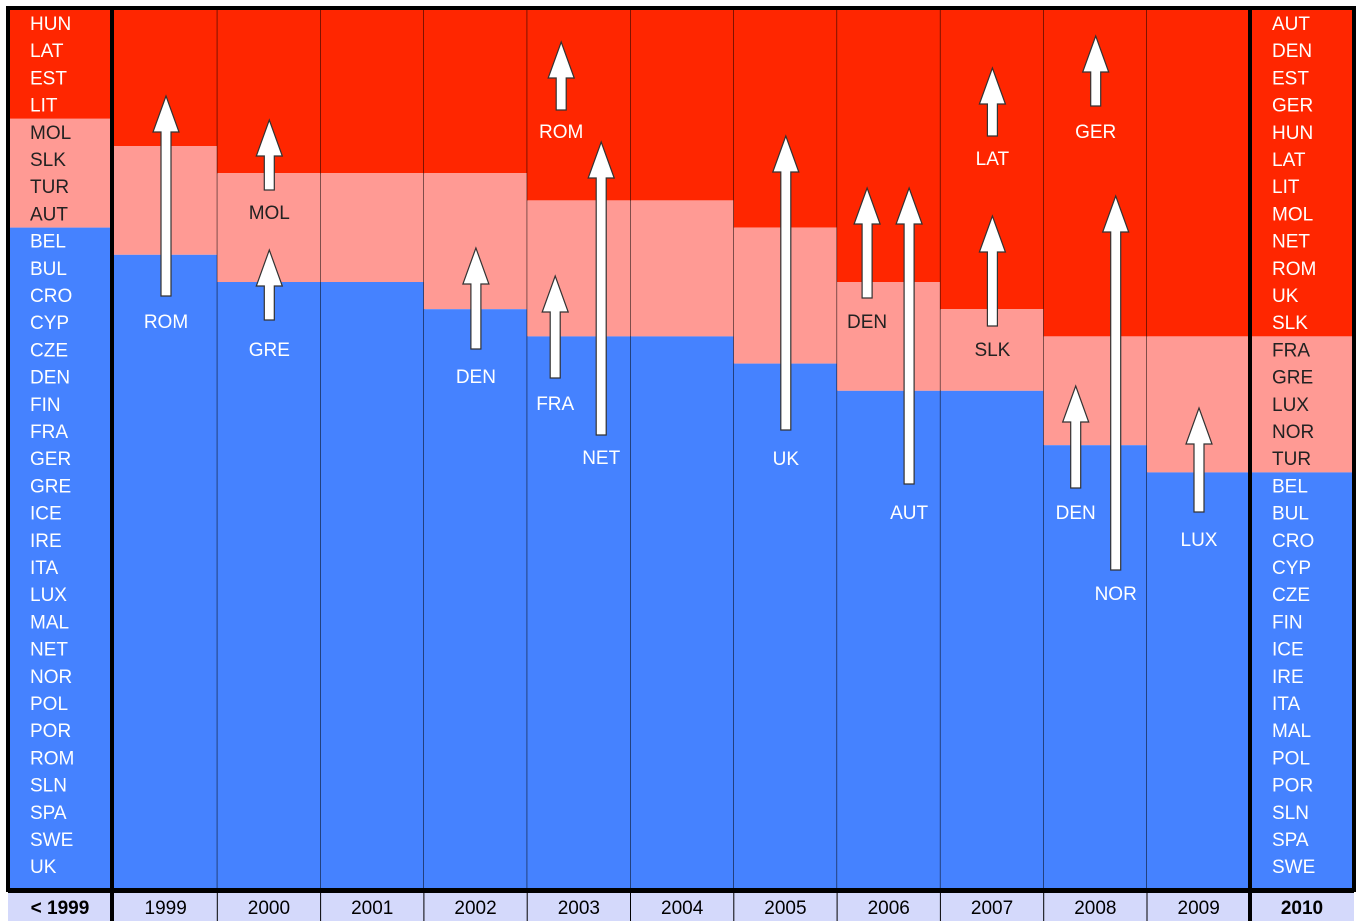  What do you see at coordinates (269, 908) in the screenshot?
I see `period-label-2: 2000` at bounding box center [269, 908].